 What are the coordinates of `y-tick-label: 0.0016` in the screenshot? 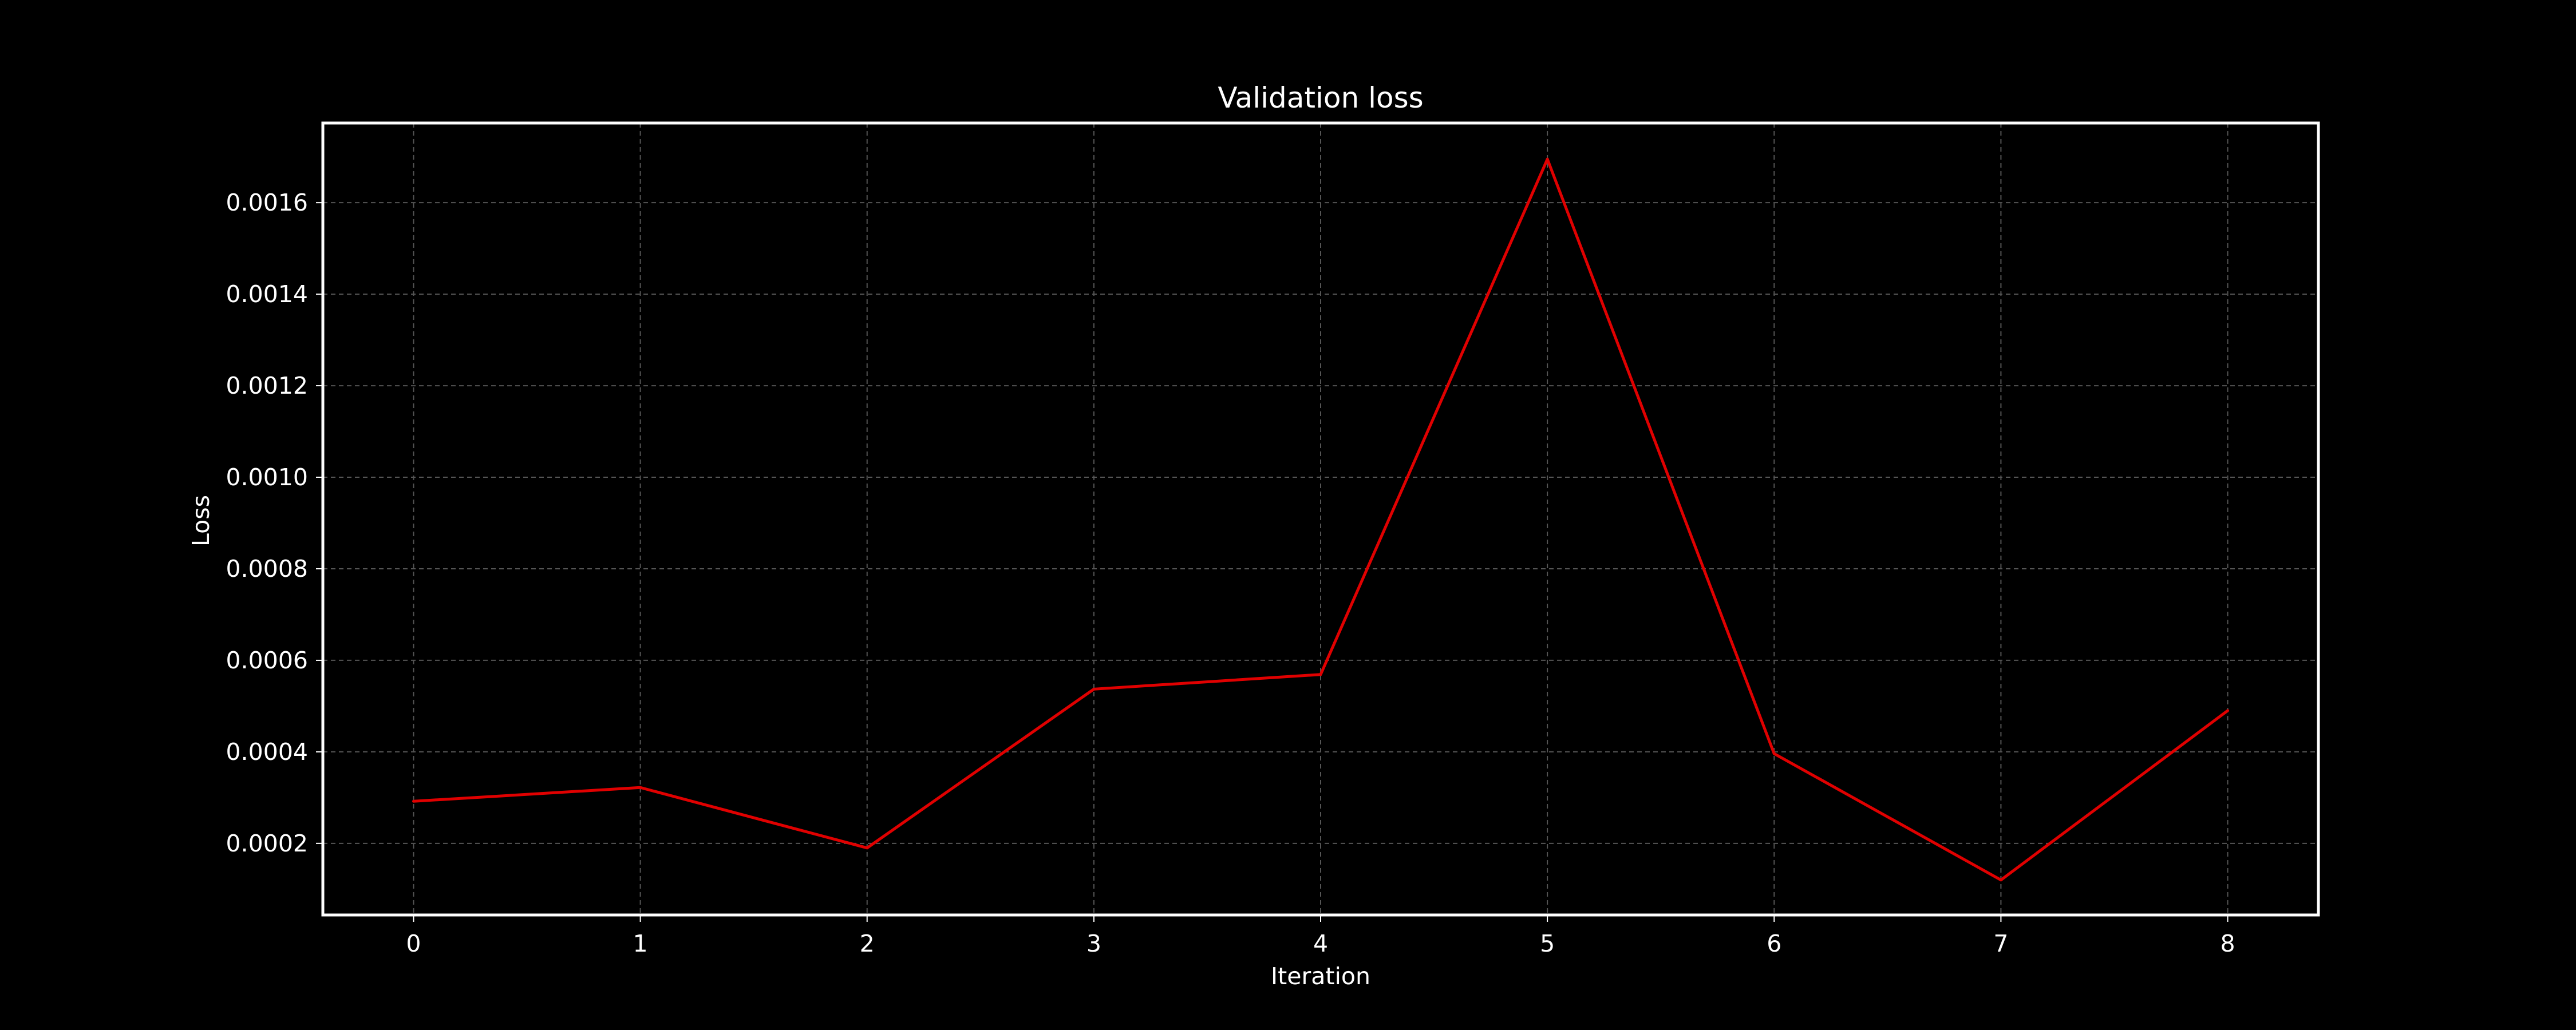 It's located at (267, 202).